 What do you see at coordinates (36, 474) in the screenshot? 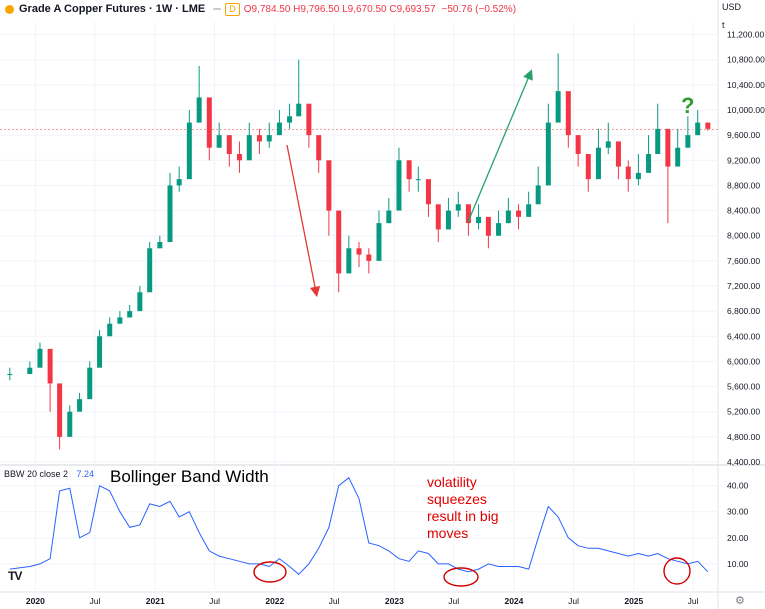
I see `indicator-label: BBW 20 close 2` at bounding box center [36, 474].